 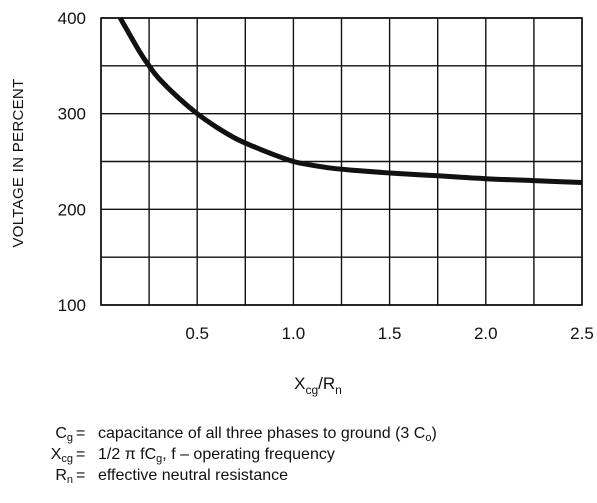 I want to click on x-axis-label-main: X, so click(x=299, y=383).